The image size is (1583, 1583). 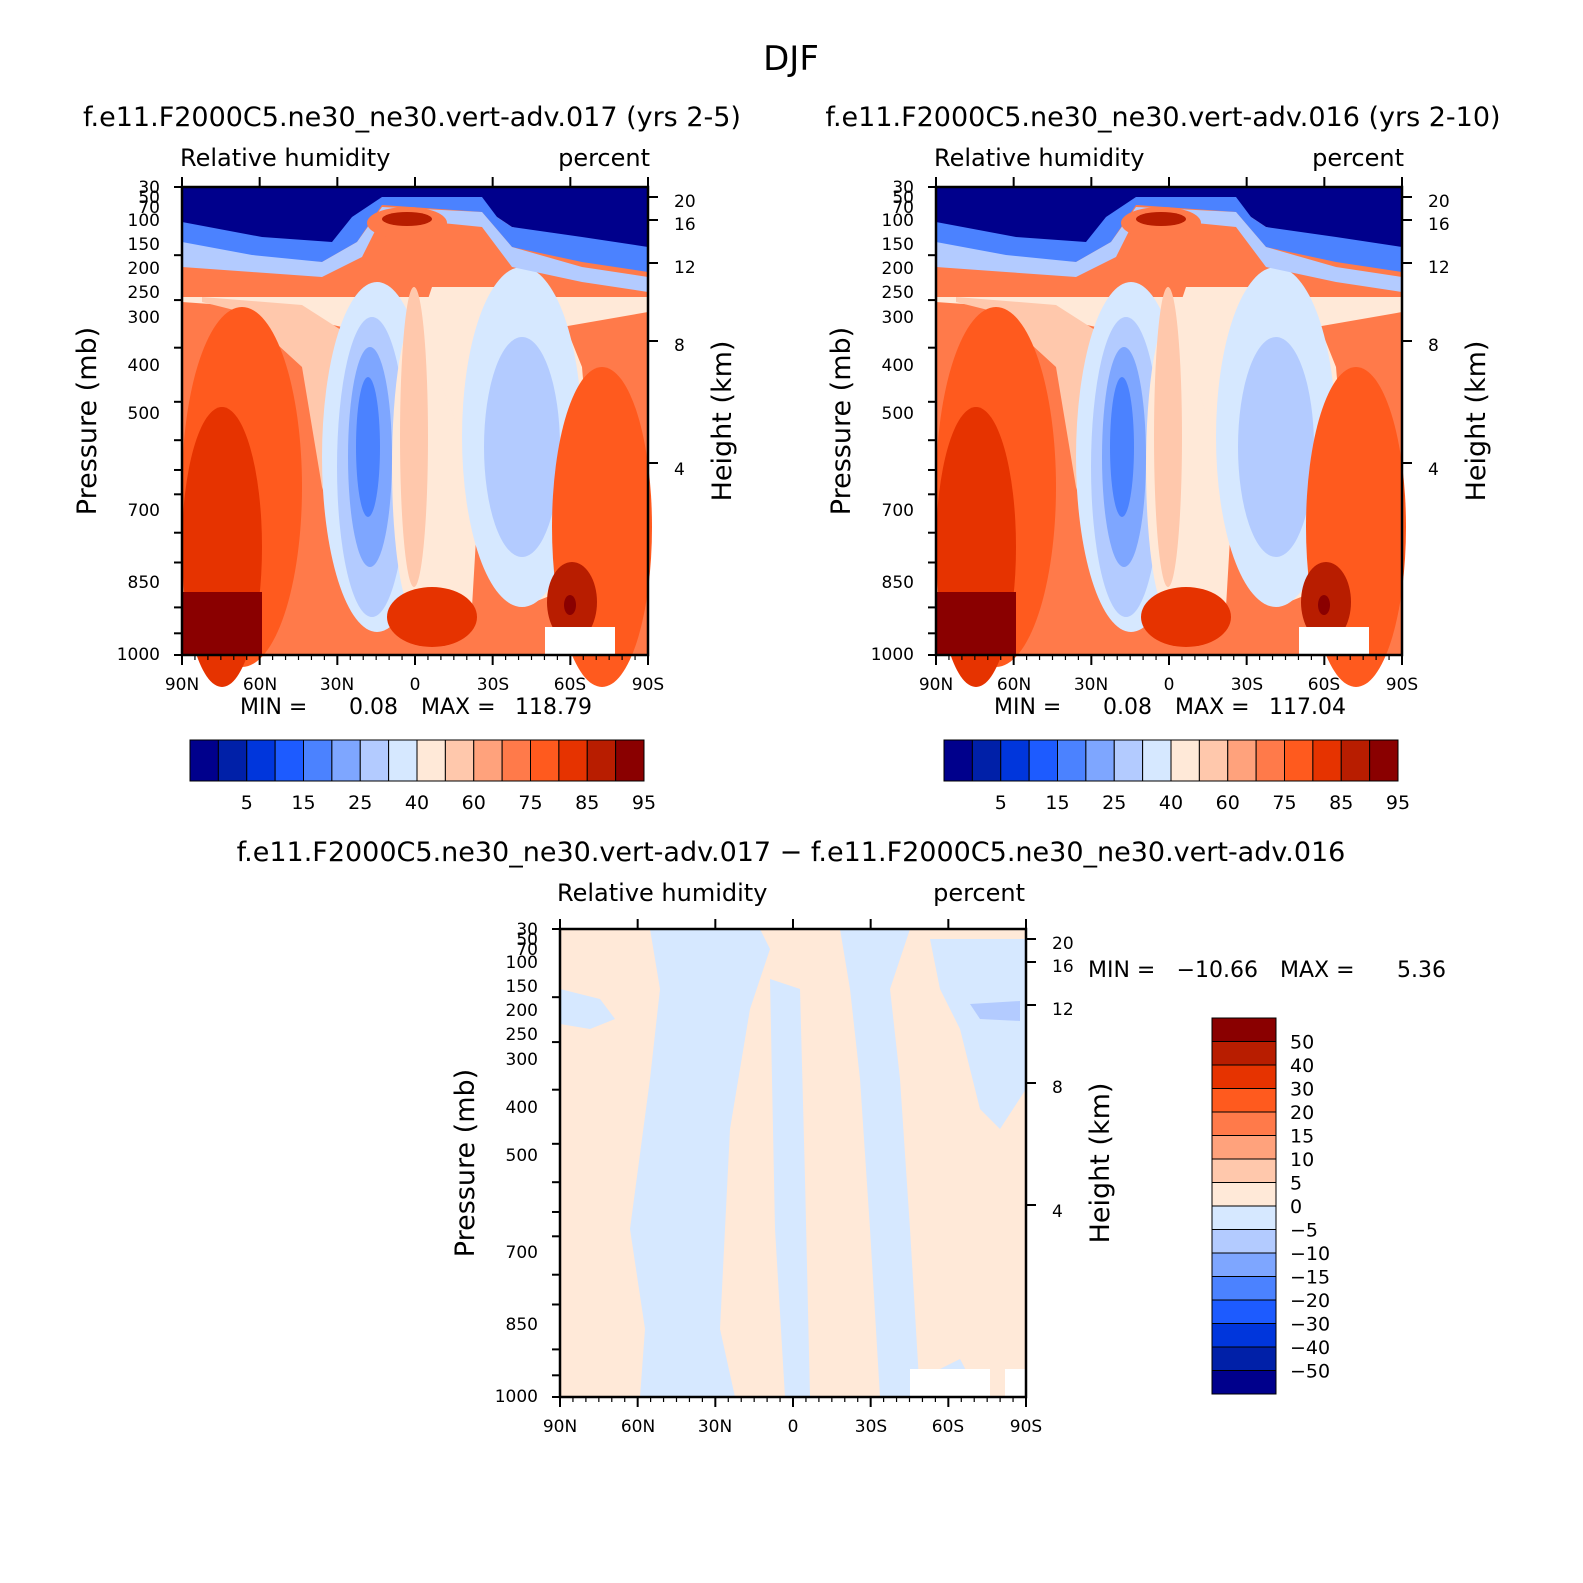 What do you see at coordinates (1176, 776) in the screenshot?
I see `panel-016-colorbar: 5 15 25 40 60 75 85 95` at bounding box center [1176, 776].